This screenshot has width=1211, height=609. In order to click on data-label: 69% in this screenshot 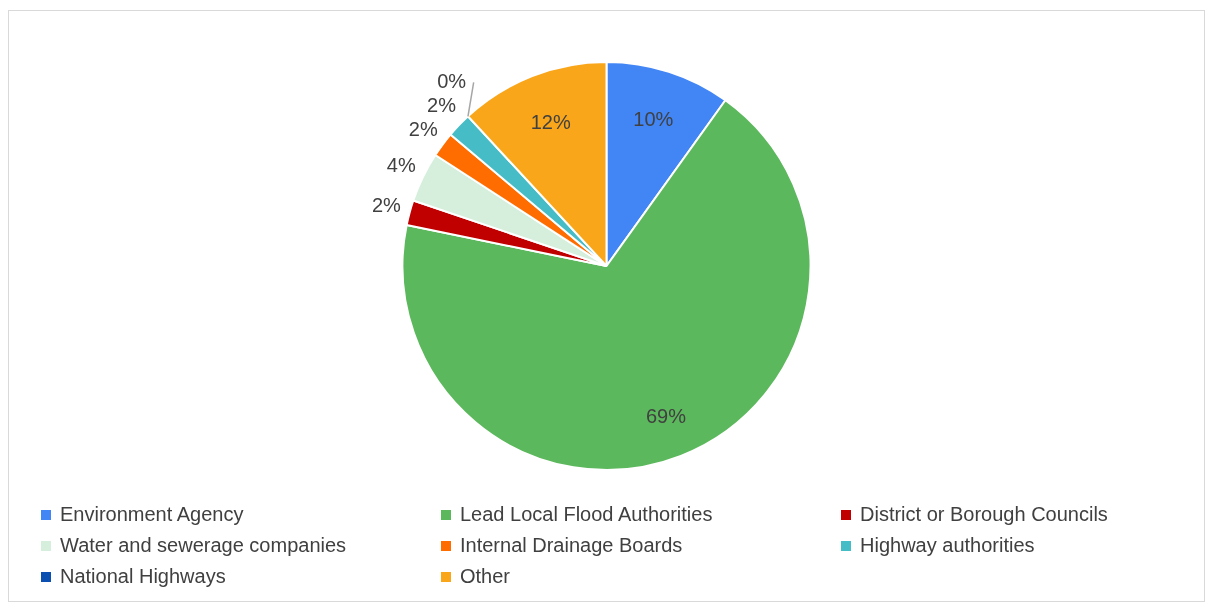, I will do `click(666, 416)`.